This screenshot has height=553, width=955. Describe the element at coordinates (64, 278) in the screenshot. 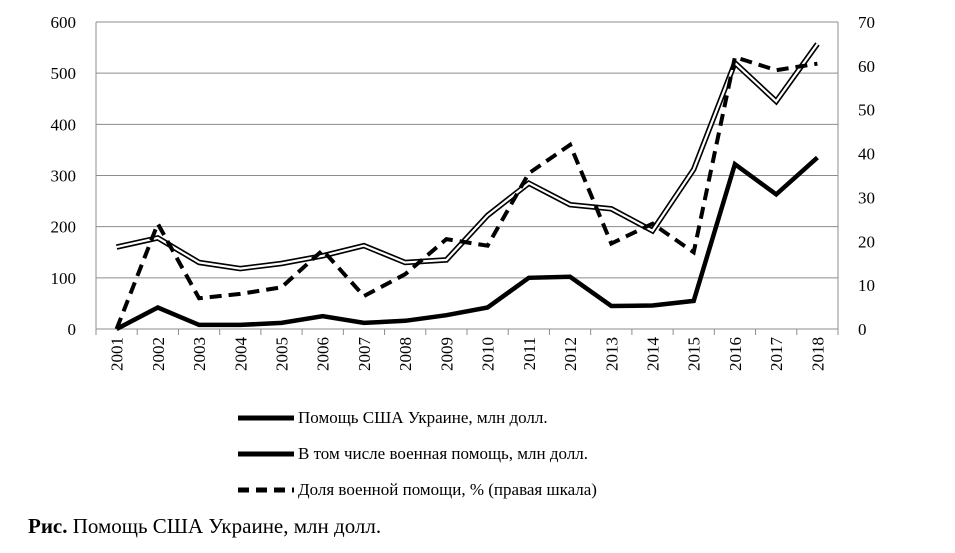

I see `left-tick-label: 100` at that location.